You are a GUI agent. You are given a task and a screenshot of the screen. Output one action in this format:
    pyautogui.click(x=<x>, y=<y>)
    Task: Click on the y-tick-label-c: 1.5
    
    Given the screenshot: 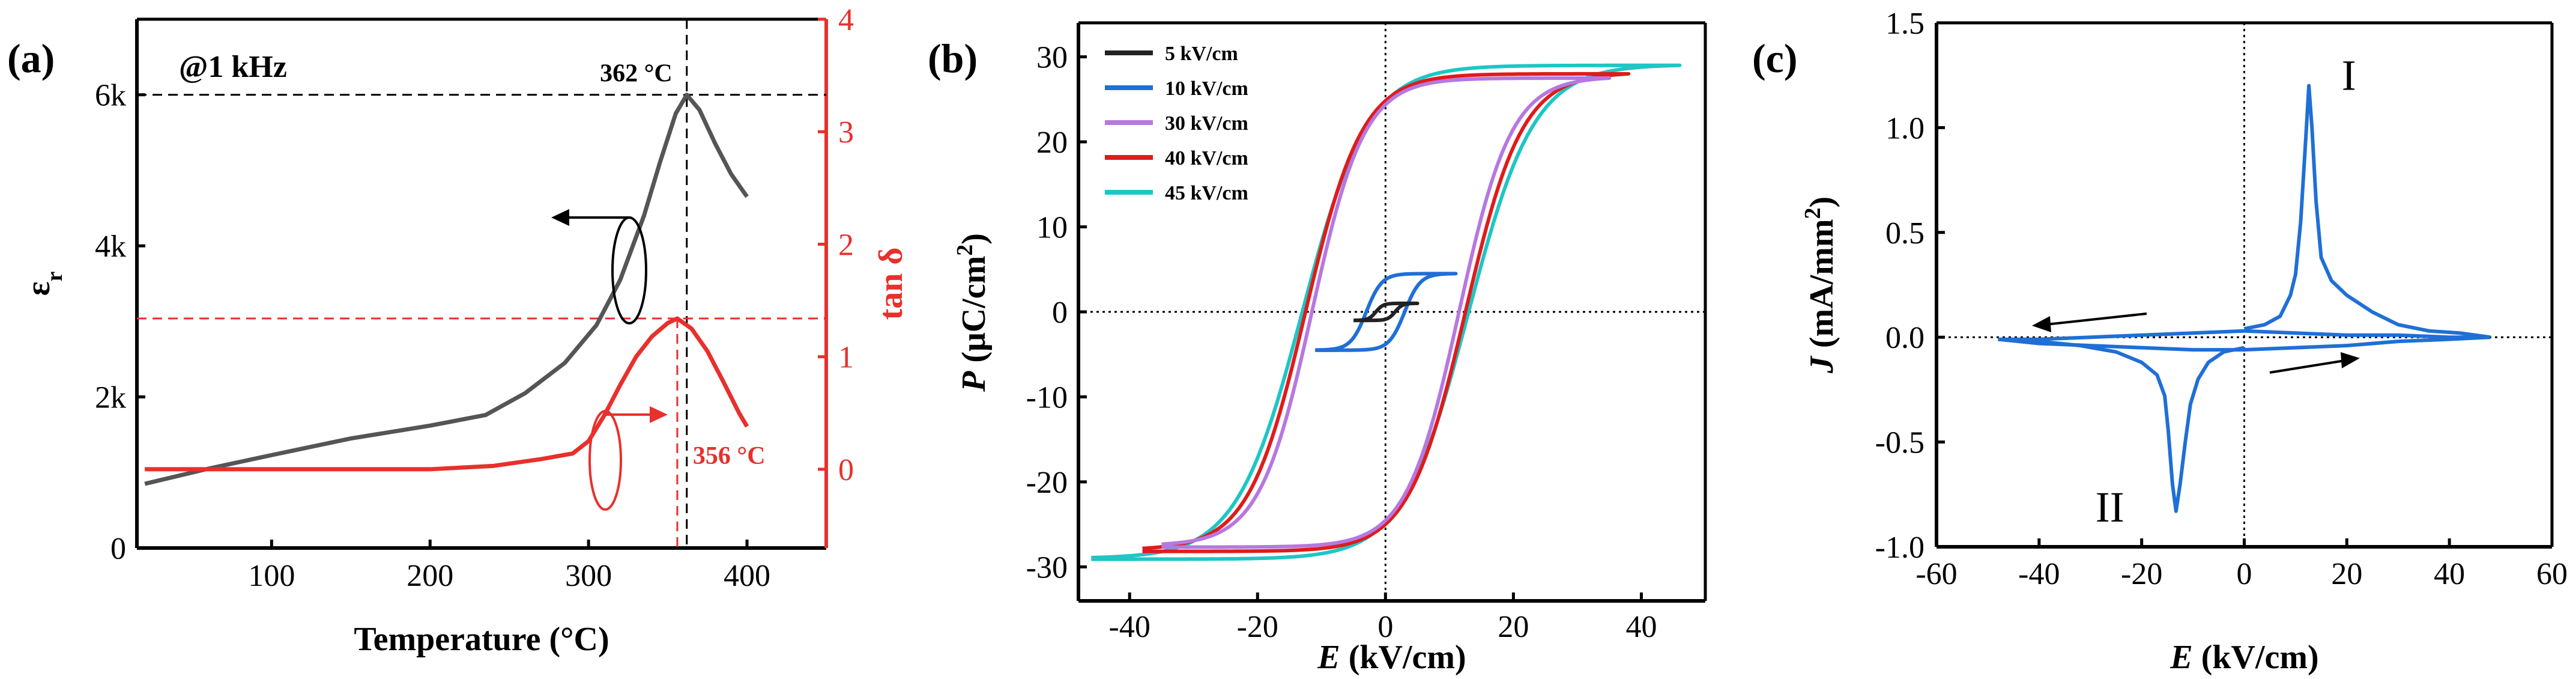 What is the action you would take?
    pyautogui.click(x=1904, y=24)
    